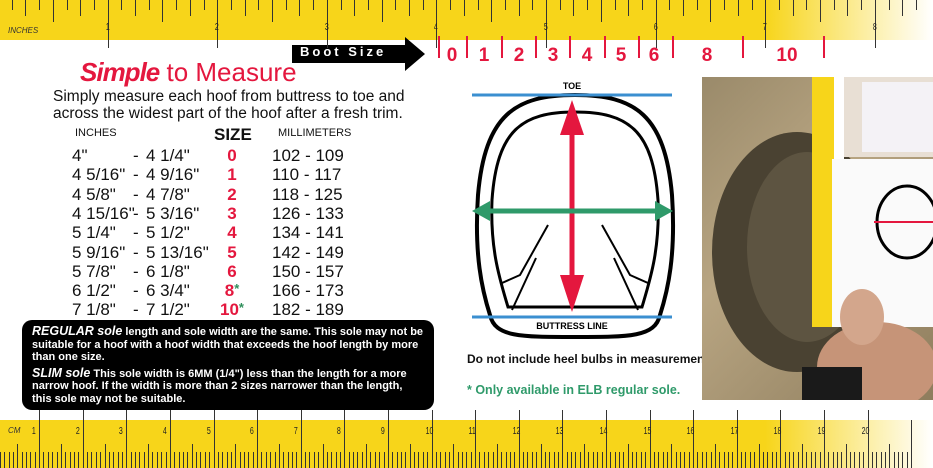 The width and height of the screenshot is (933, 468). I want to click on regular-title: REGULAR sole, so click(77, 331).